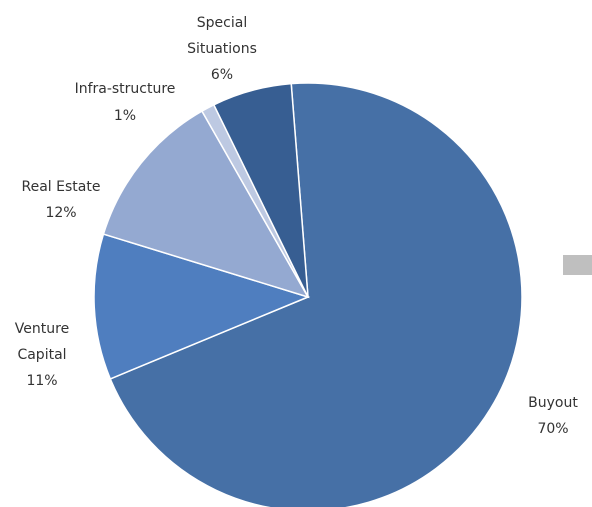  Describe the element at coordinates (552, 429) in the screenshot. I see `label-buyout-value: 70%` at that location.